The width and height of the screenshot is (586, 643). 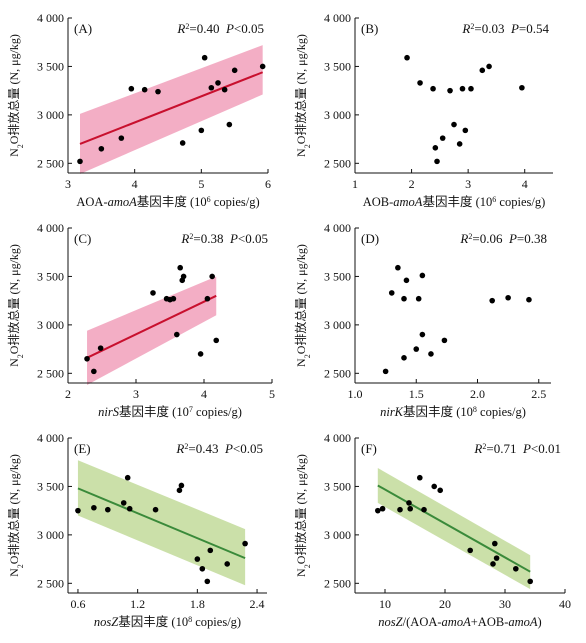 I want to click on x-tick-label: 30, so click(x=505, y=604).